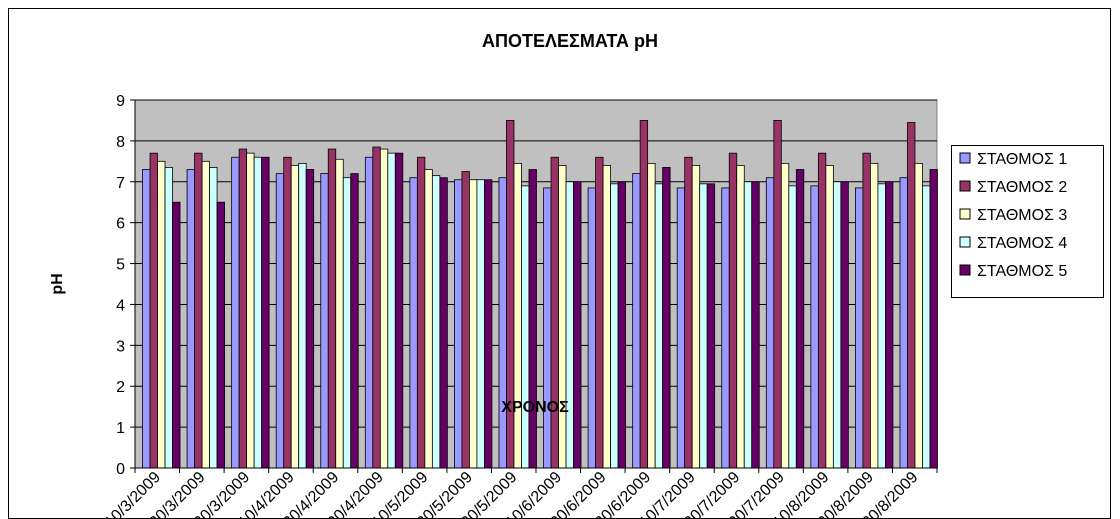 The height and width of the screenshot is (519, 1120). Describe the element at coordinates (120, 387) in the screenshot. I see `y-tick-label: 2` at that location.